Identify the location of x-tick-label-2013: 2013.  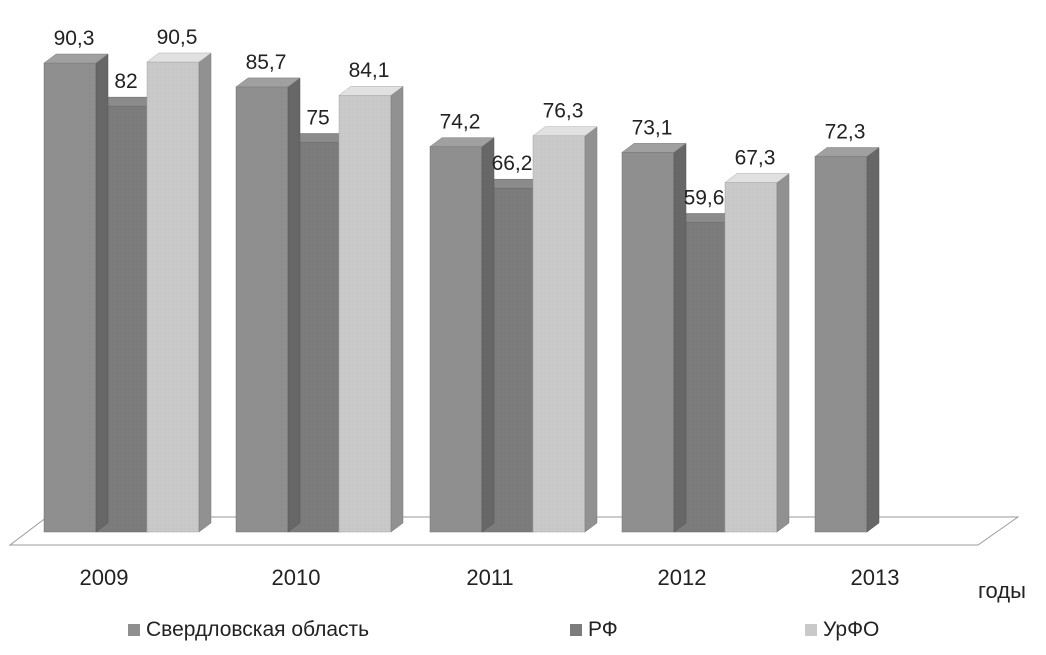
(875, 577).